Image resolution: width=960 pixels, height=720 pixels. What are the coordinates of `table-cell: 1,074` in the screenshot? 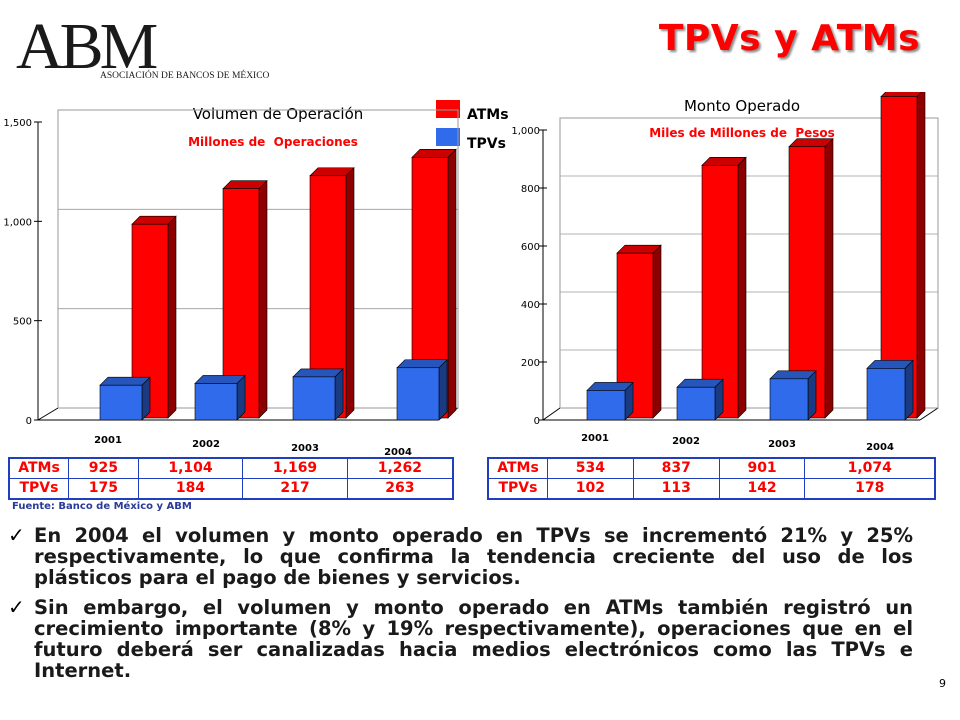 It's located at (870, 468).